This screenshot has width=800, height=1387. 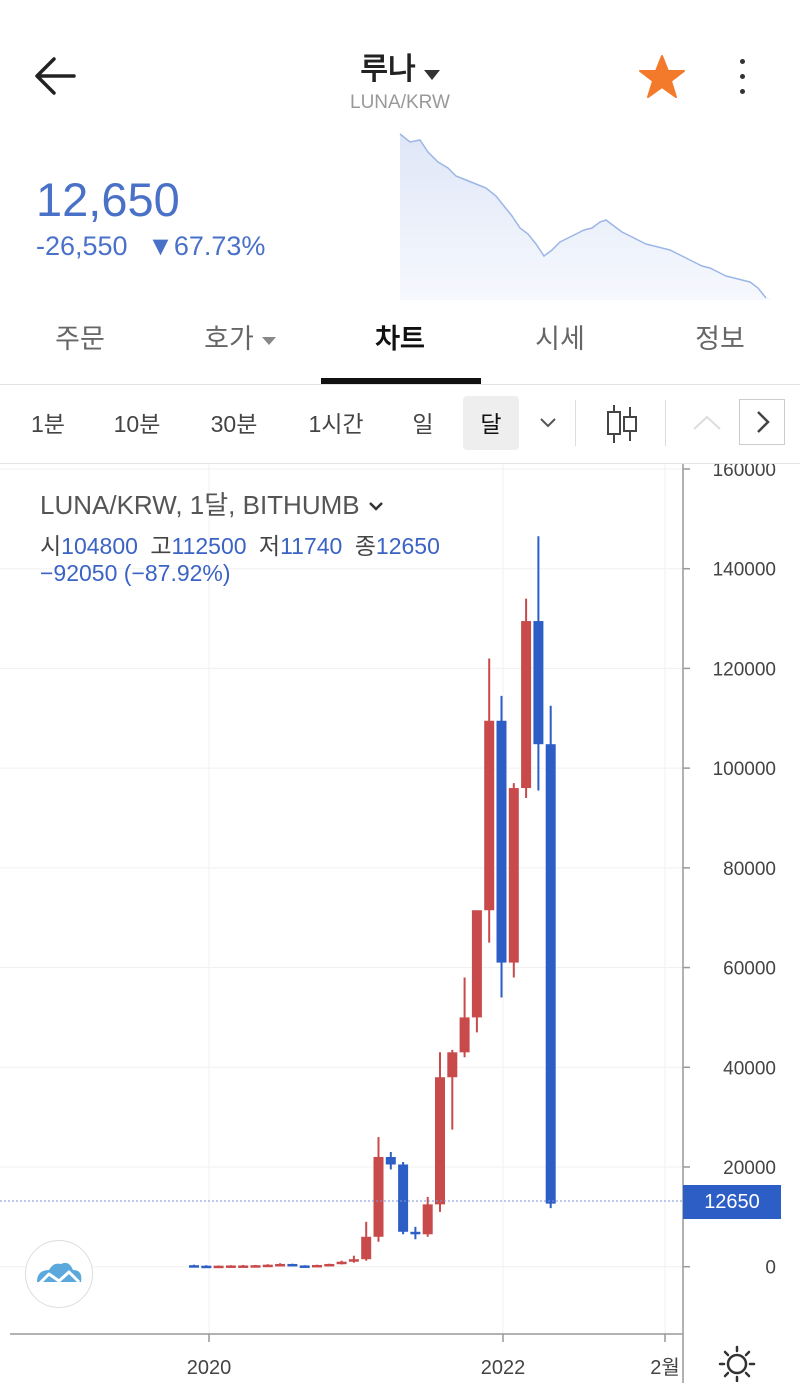 I want to click on interval-month: 달, so click(x=491, y=424).